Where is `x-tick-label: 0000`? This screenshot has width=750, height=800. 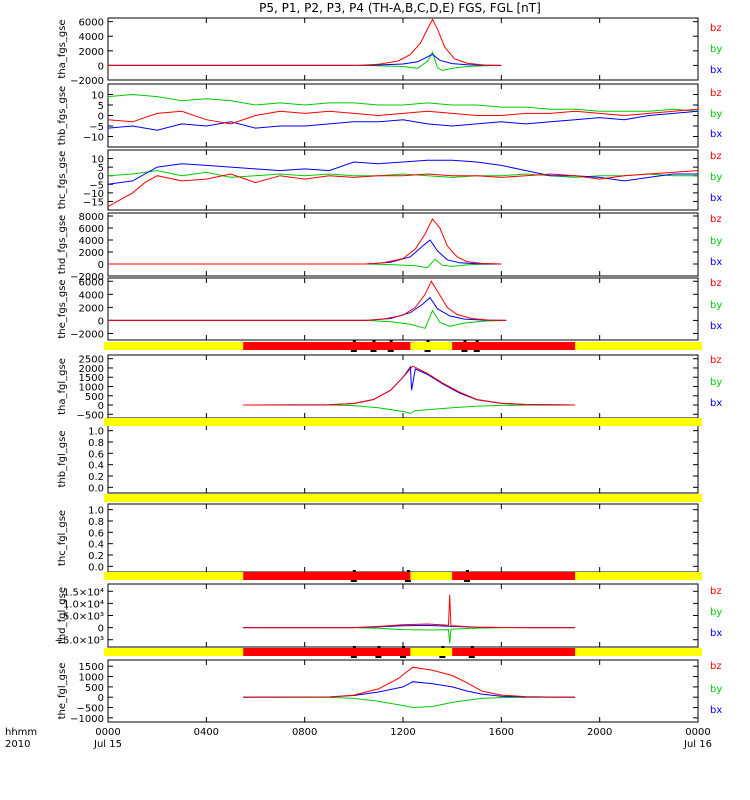 x-tick-label: 0000 is located at coordinates (107, 732).